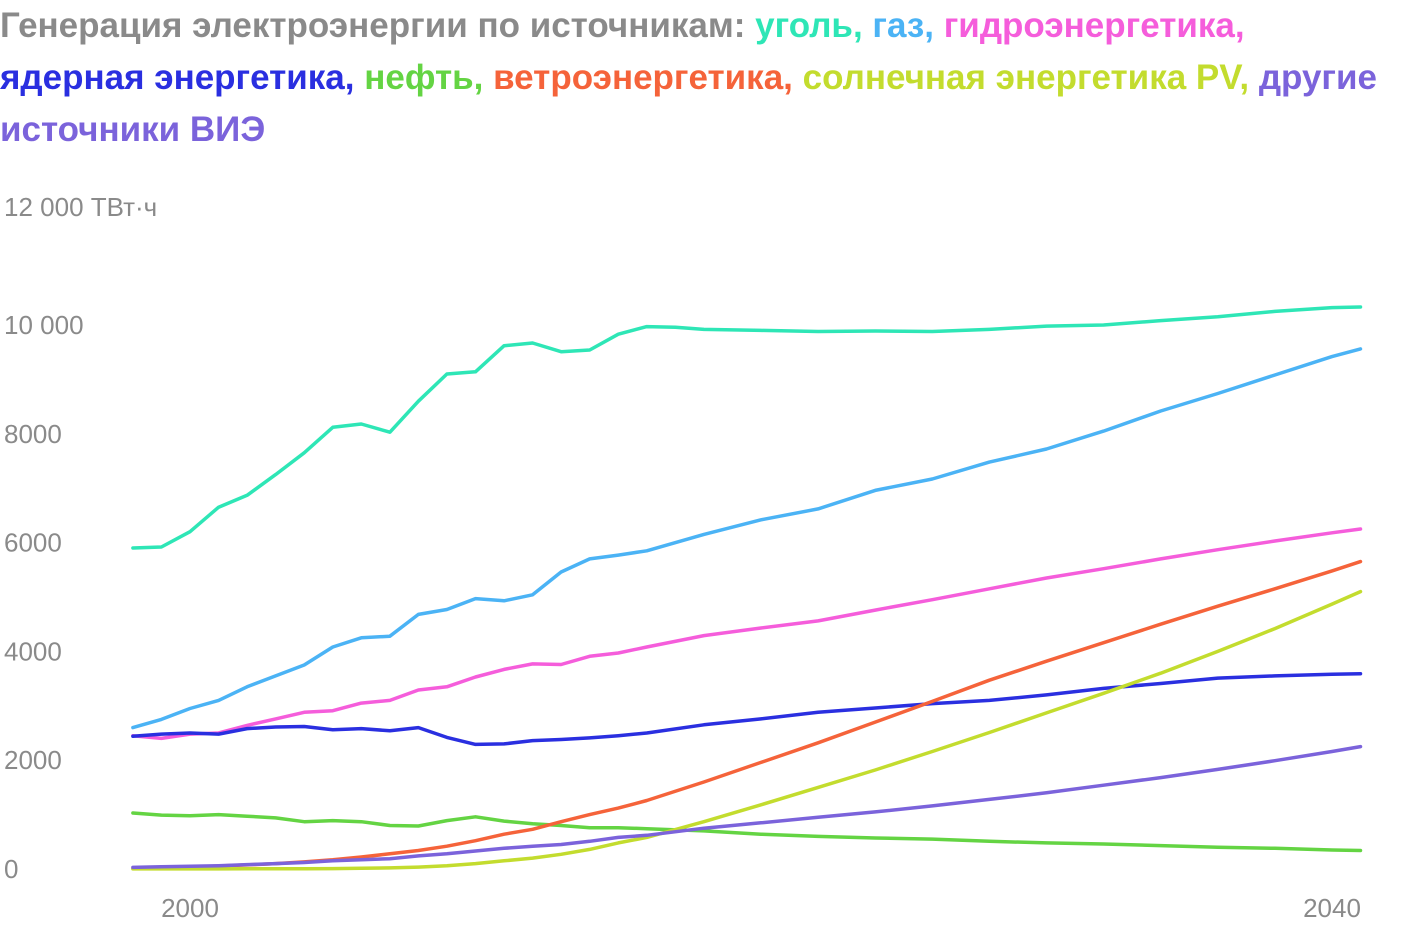 Image resolution: width=1401 pixels, height=928 pixels. Describe the element at coordinates (33, 434) in the screenshot. I see `y-tick-label: 8000` at that location.